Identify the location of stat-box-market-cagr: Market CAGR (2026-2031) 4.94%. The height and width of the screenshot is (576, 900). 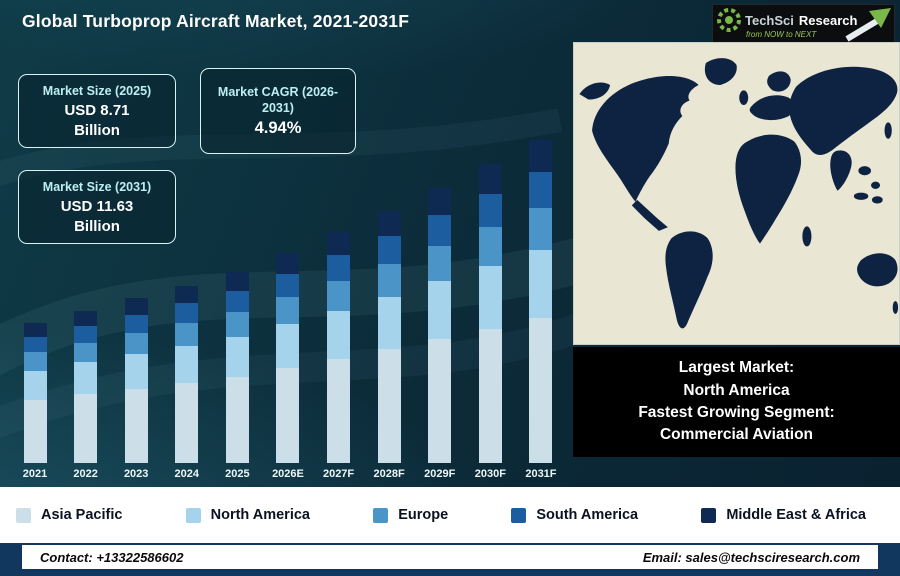
(278, 111).